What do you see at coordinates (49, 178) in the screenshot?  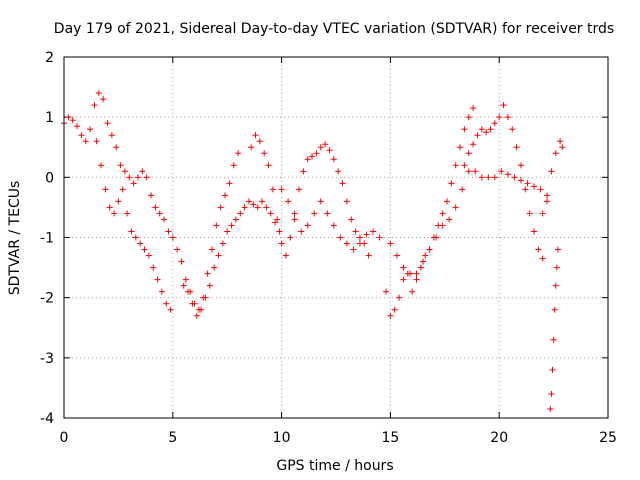 I see `y-tick-label: 0` at bounding box center [49, 178].